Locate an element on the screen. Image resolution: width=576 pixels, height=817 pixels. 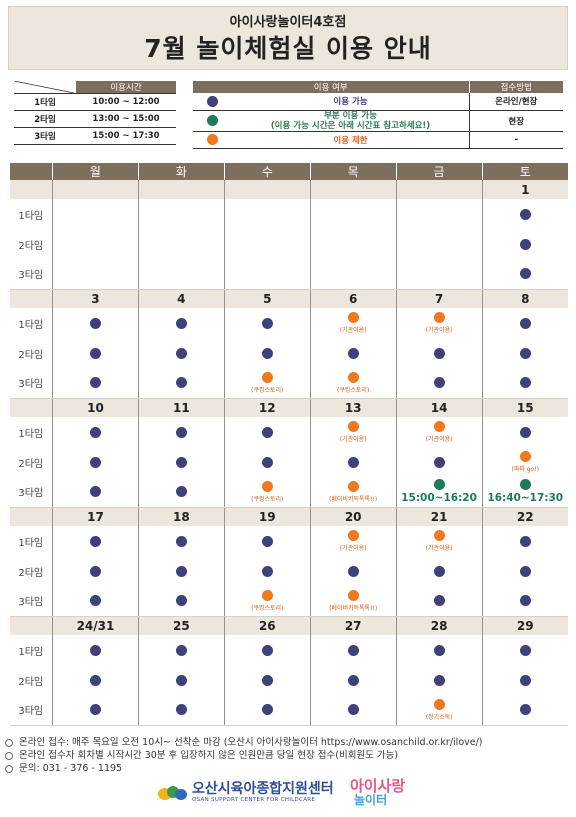
legend-available-method: 온라인/현장 is located at coordinates (515, 102).